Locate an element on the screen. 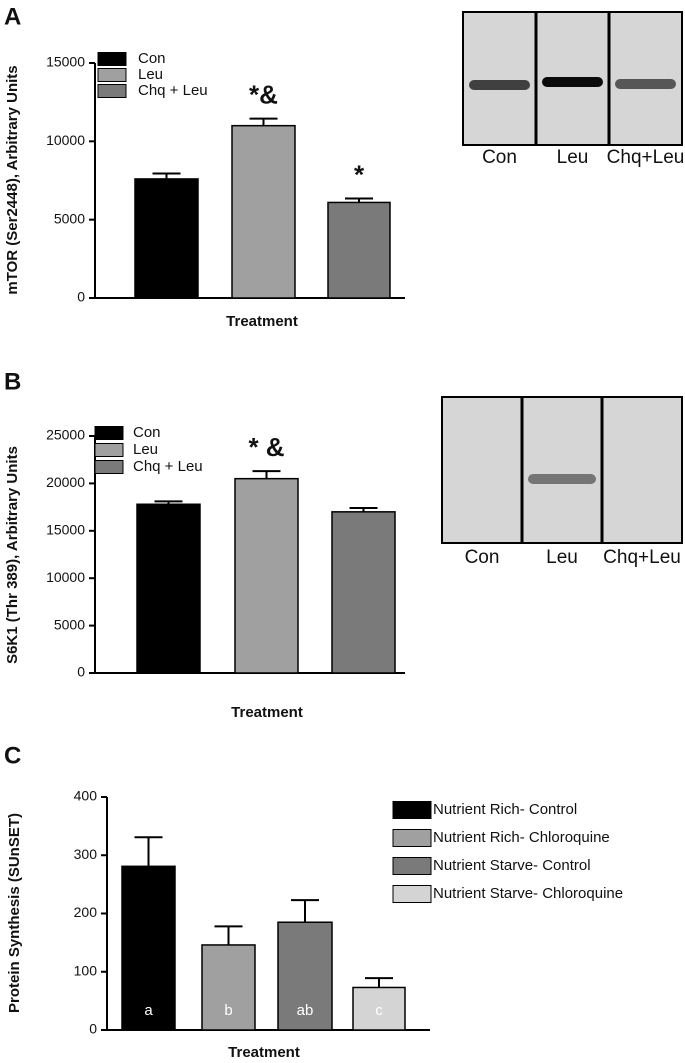 The width and height of the screenshot is (685, 1063). legend-label: Nutrient Starve- Control is located at coordinates (512, 865).